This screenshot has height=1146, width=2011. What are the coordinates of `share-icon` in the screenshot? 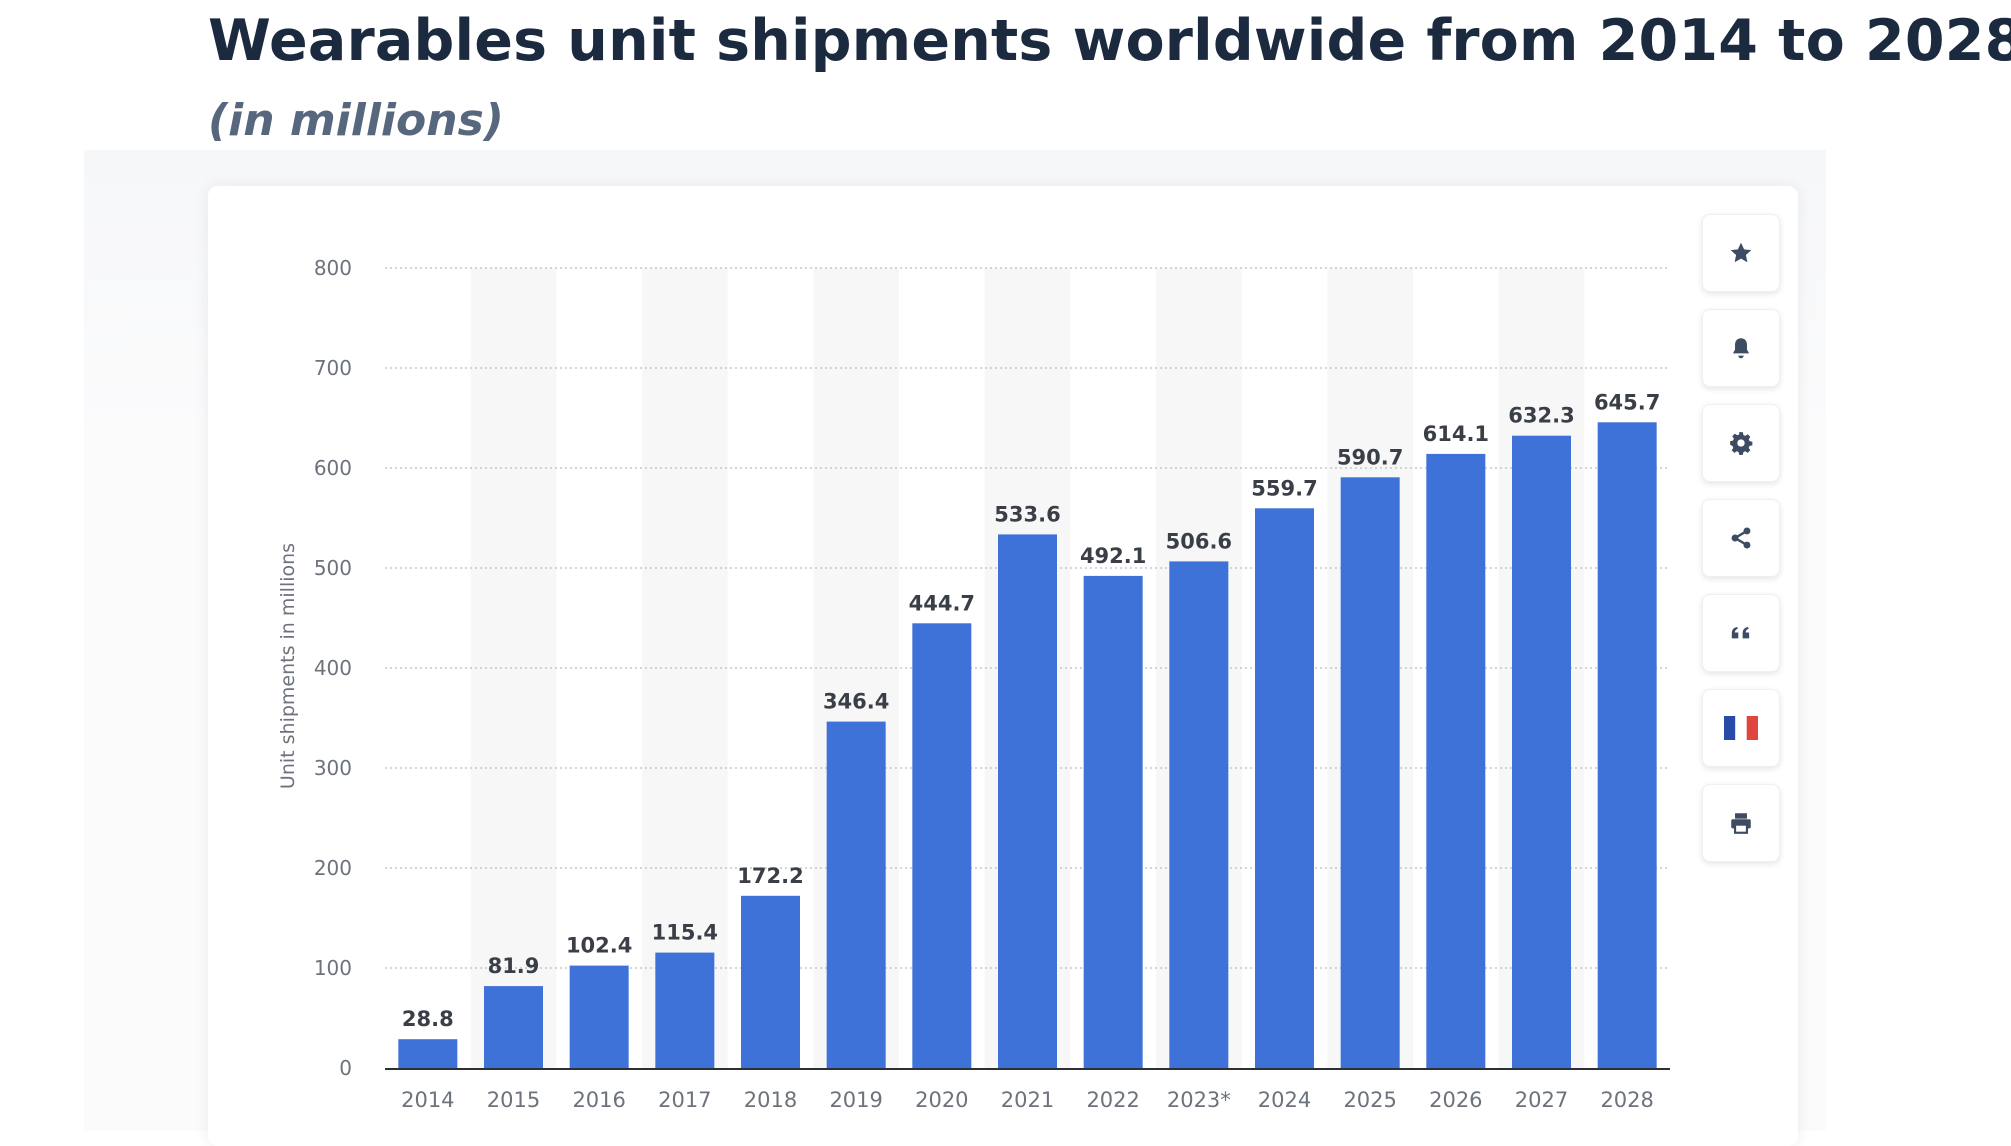 It's located at (1741, 538).